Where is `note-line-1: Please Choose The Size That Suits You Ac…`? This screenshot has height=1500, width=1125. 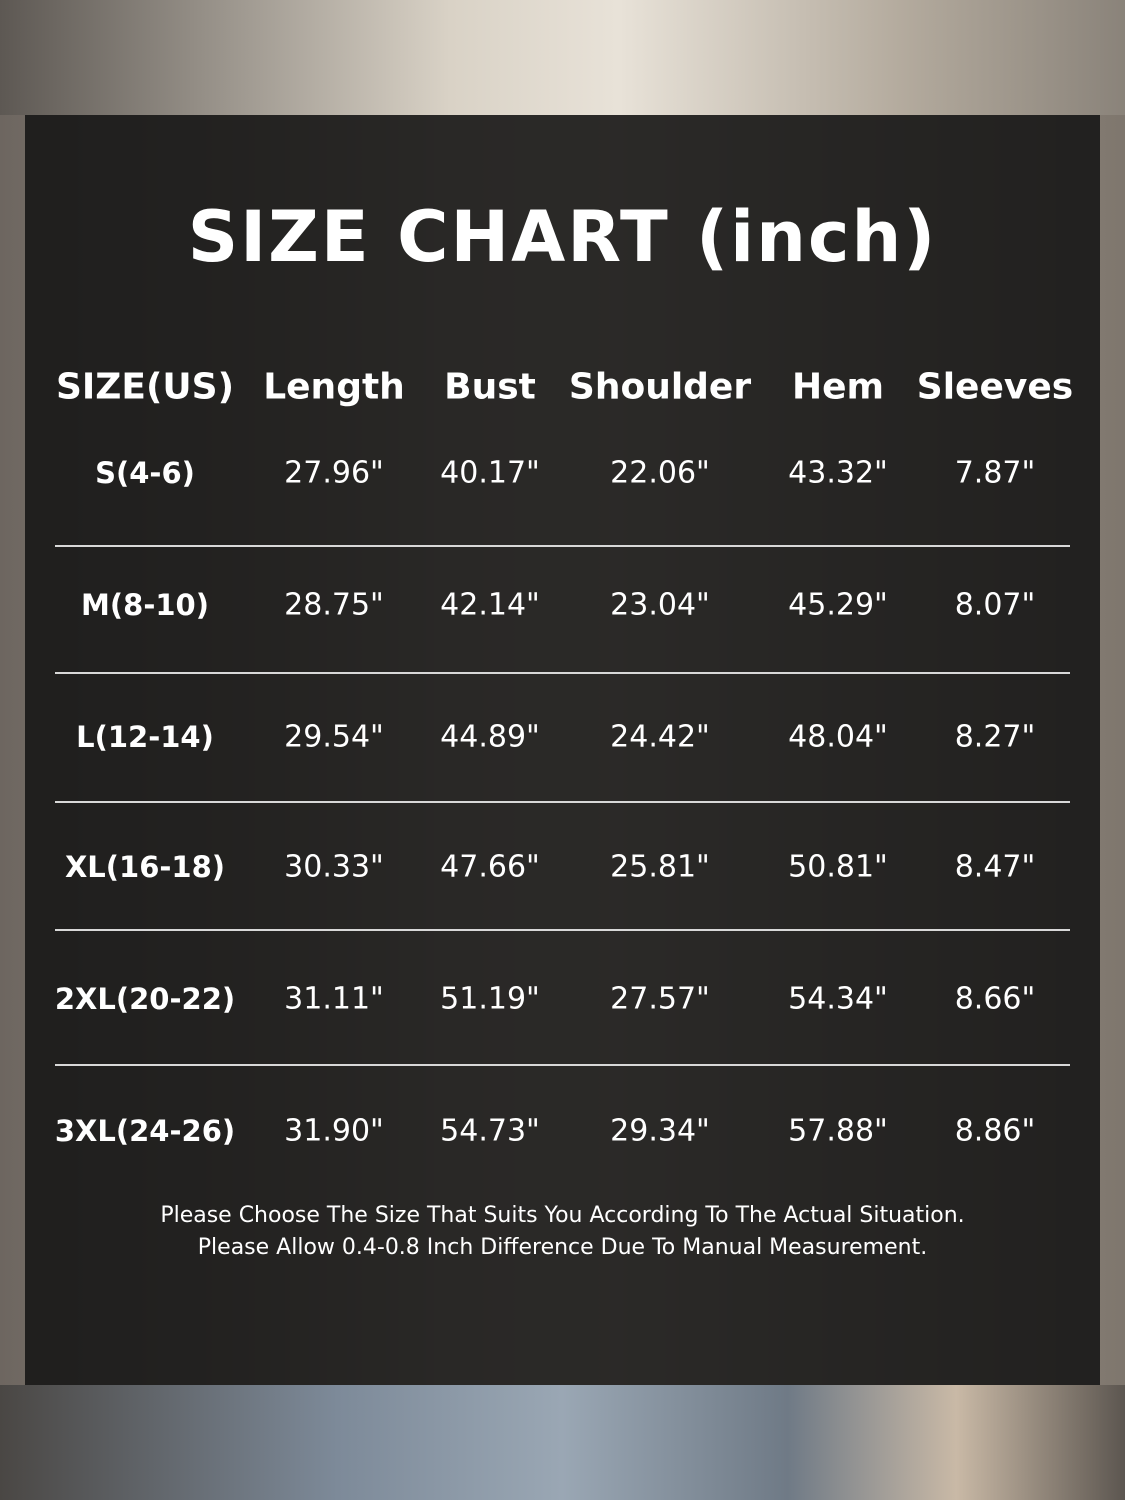
note-line-1: Please Choose The Size That Suits You Ac… is located at coordinates (562, 1215).